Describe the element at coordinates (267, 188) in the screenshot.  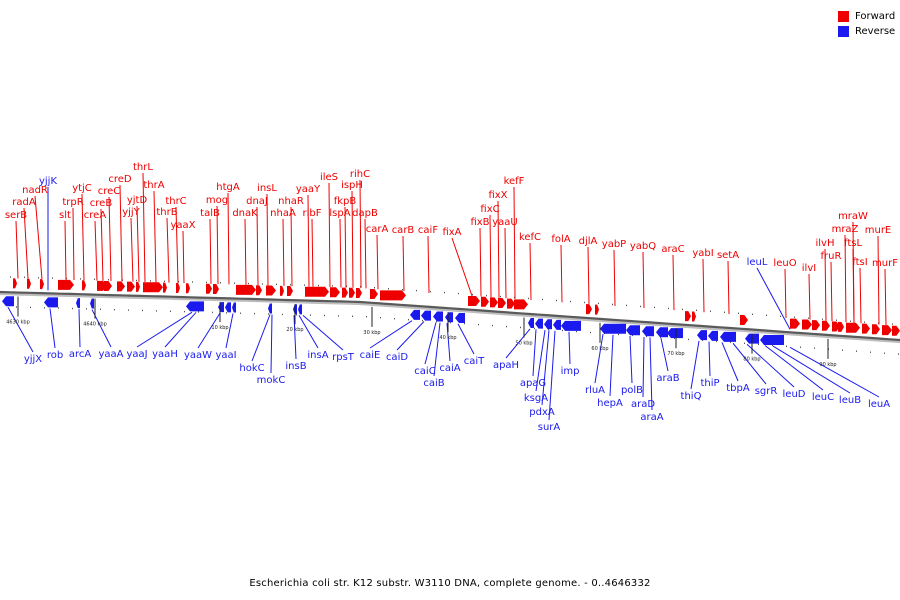
I see `forward-gene-label: insL` at that location.